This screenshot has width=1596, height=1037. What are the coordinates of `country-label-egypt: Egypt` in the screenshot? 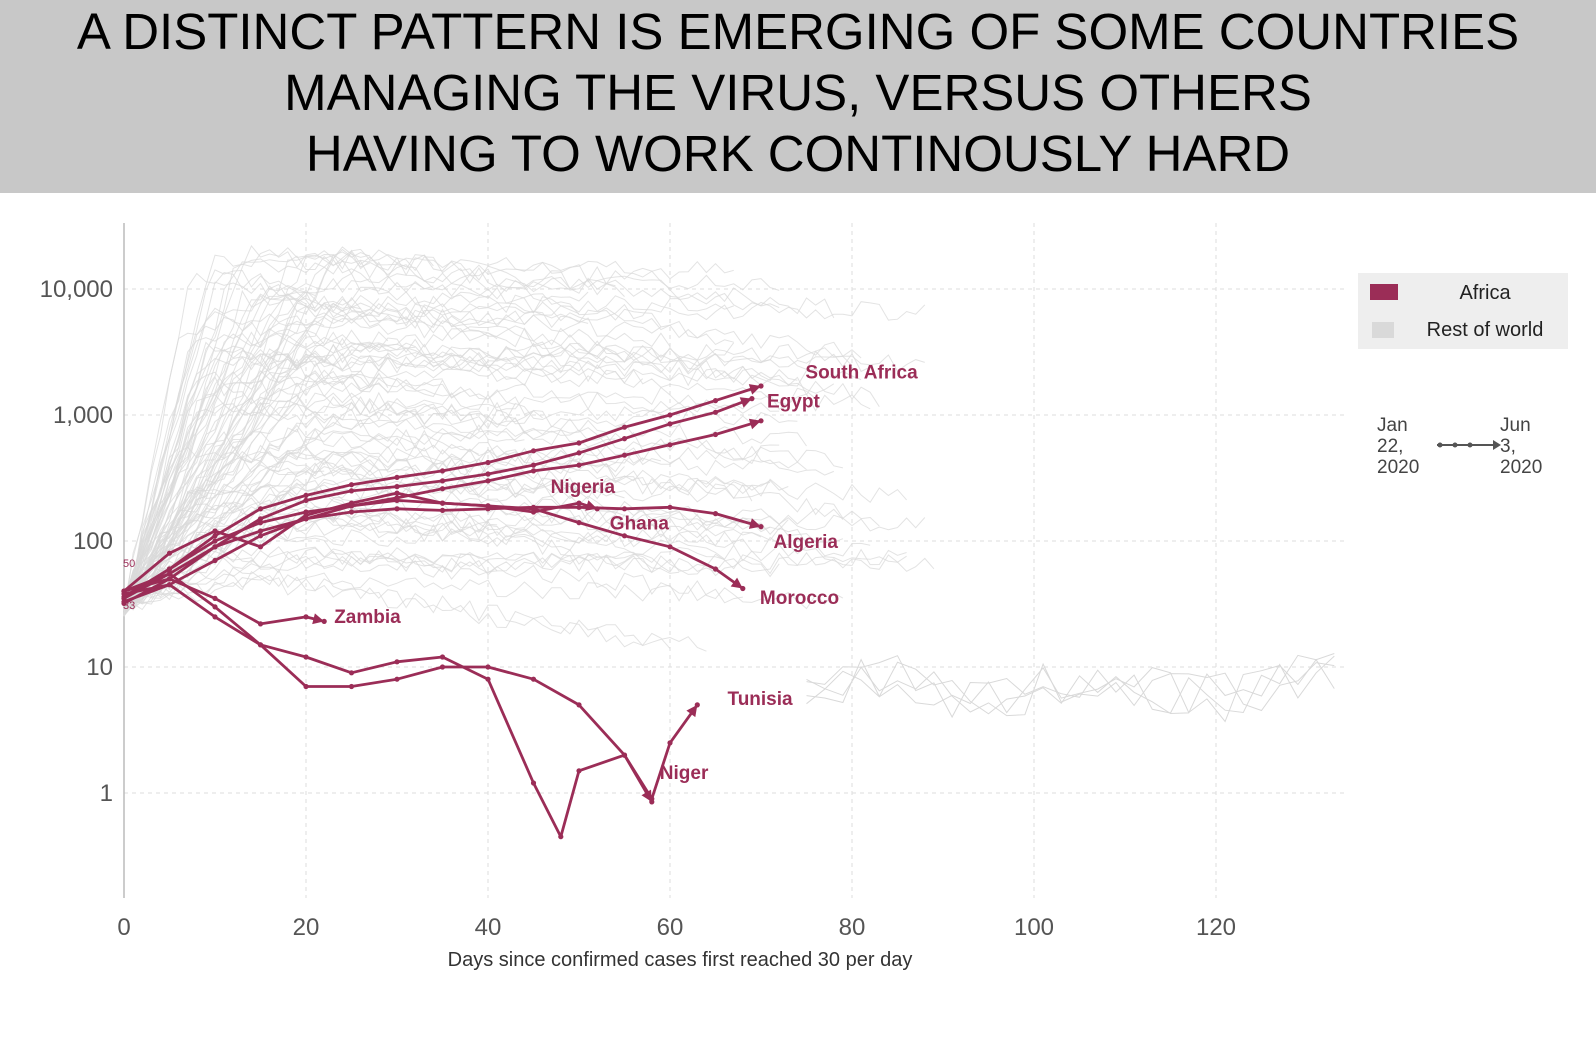 It's located at (793, 402).